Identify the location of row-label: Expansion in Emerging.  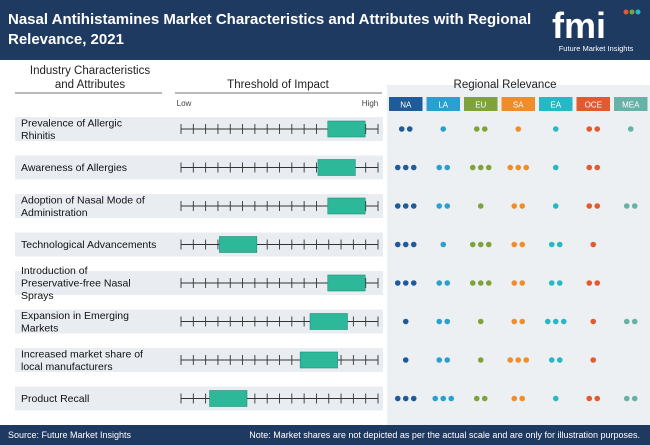
(75, 316).